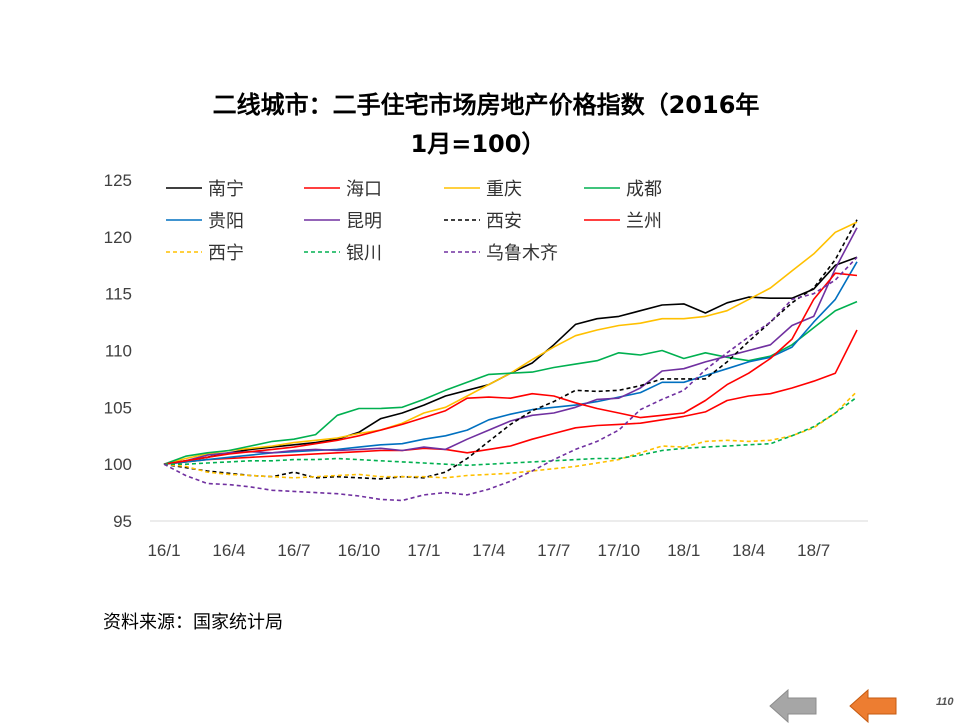  I want to click on x-tick-label: 17/7, so click(553, 550).